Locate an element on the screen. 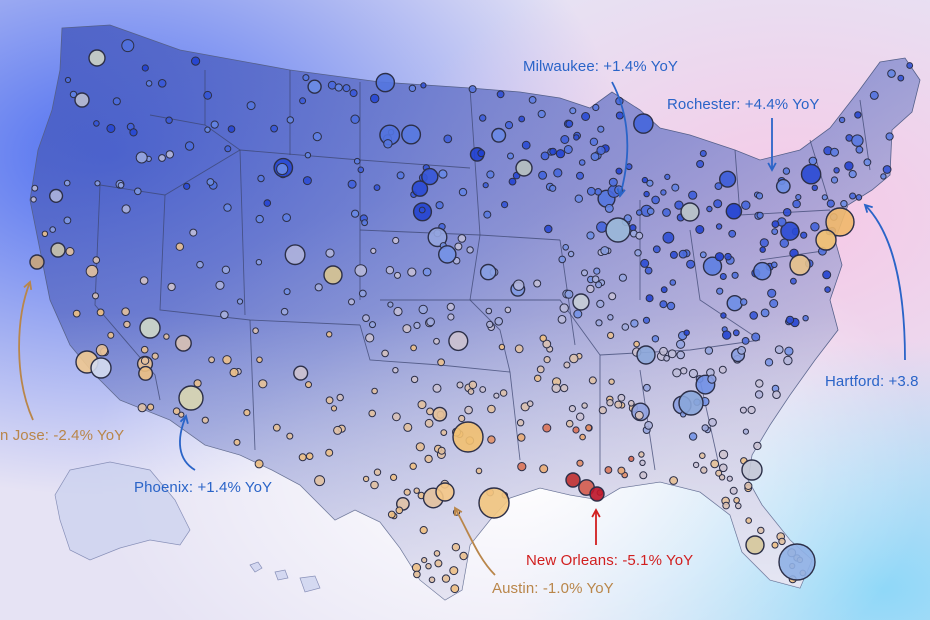 The width and height of the screenshot is (930, 620). arrow-milwaukee is located at coordinates (620, 139).